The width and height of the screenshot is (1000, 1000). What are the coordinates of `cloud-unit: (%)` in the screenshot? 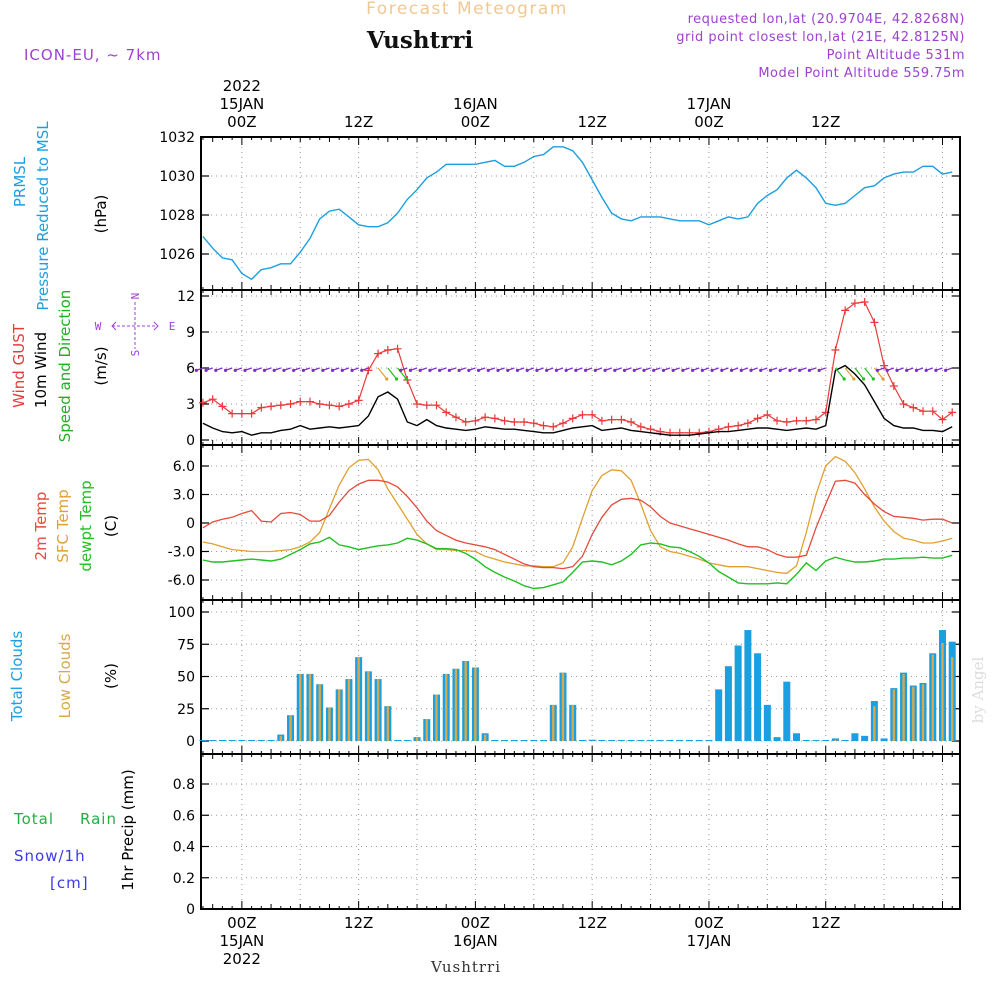 It's located at (111, 676).